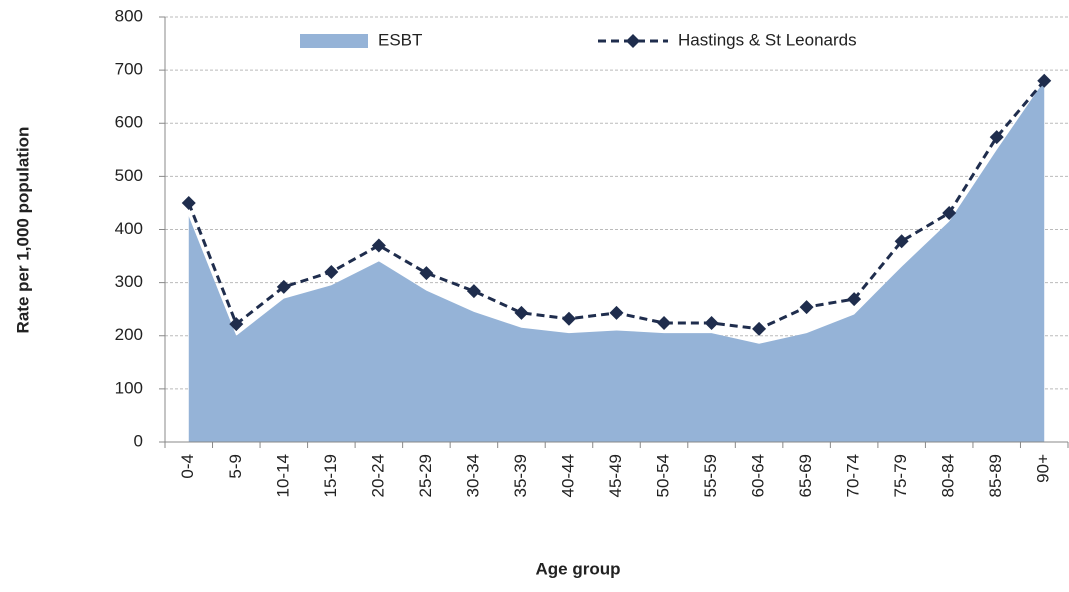 The image size is (1069, 592). Describe the element at coordinates (129, 175) in the screenshot. I see `y-tick-label: 500` at that location.